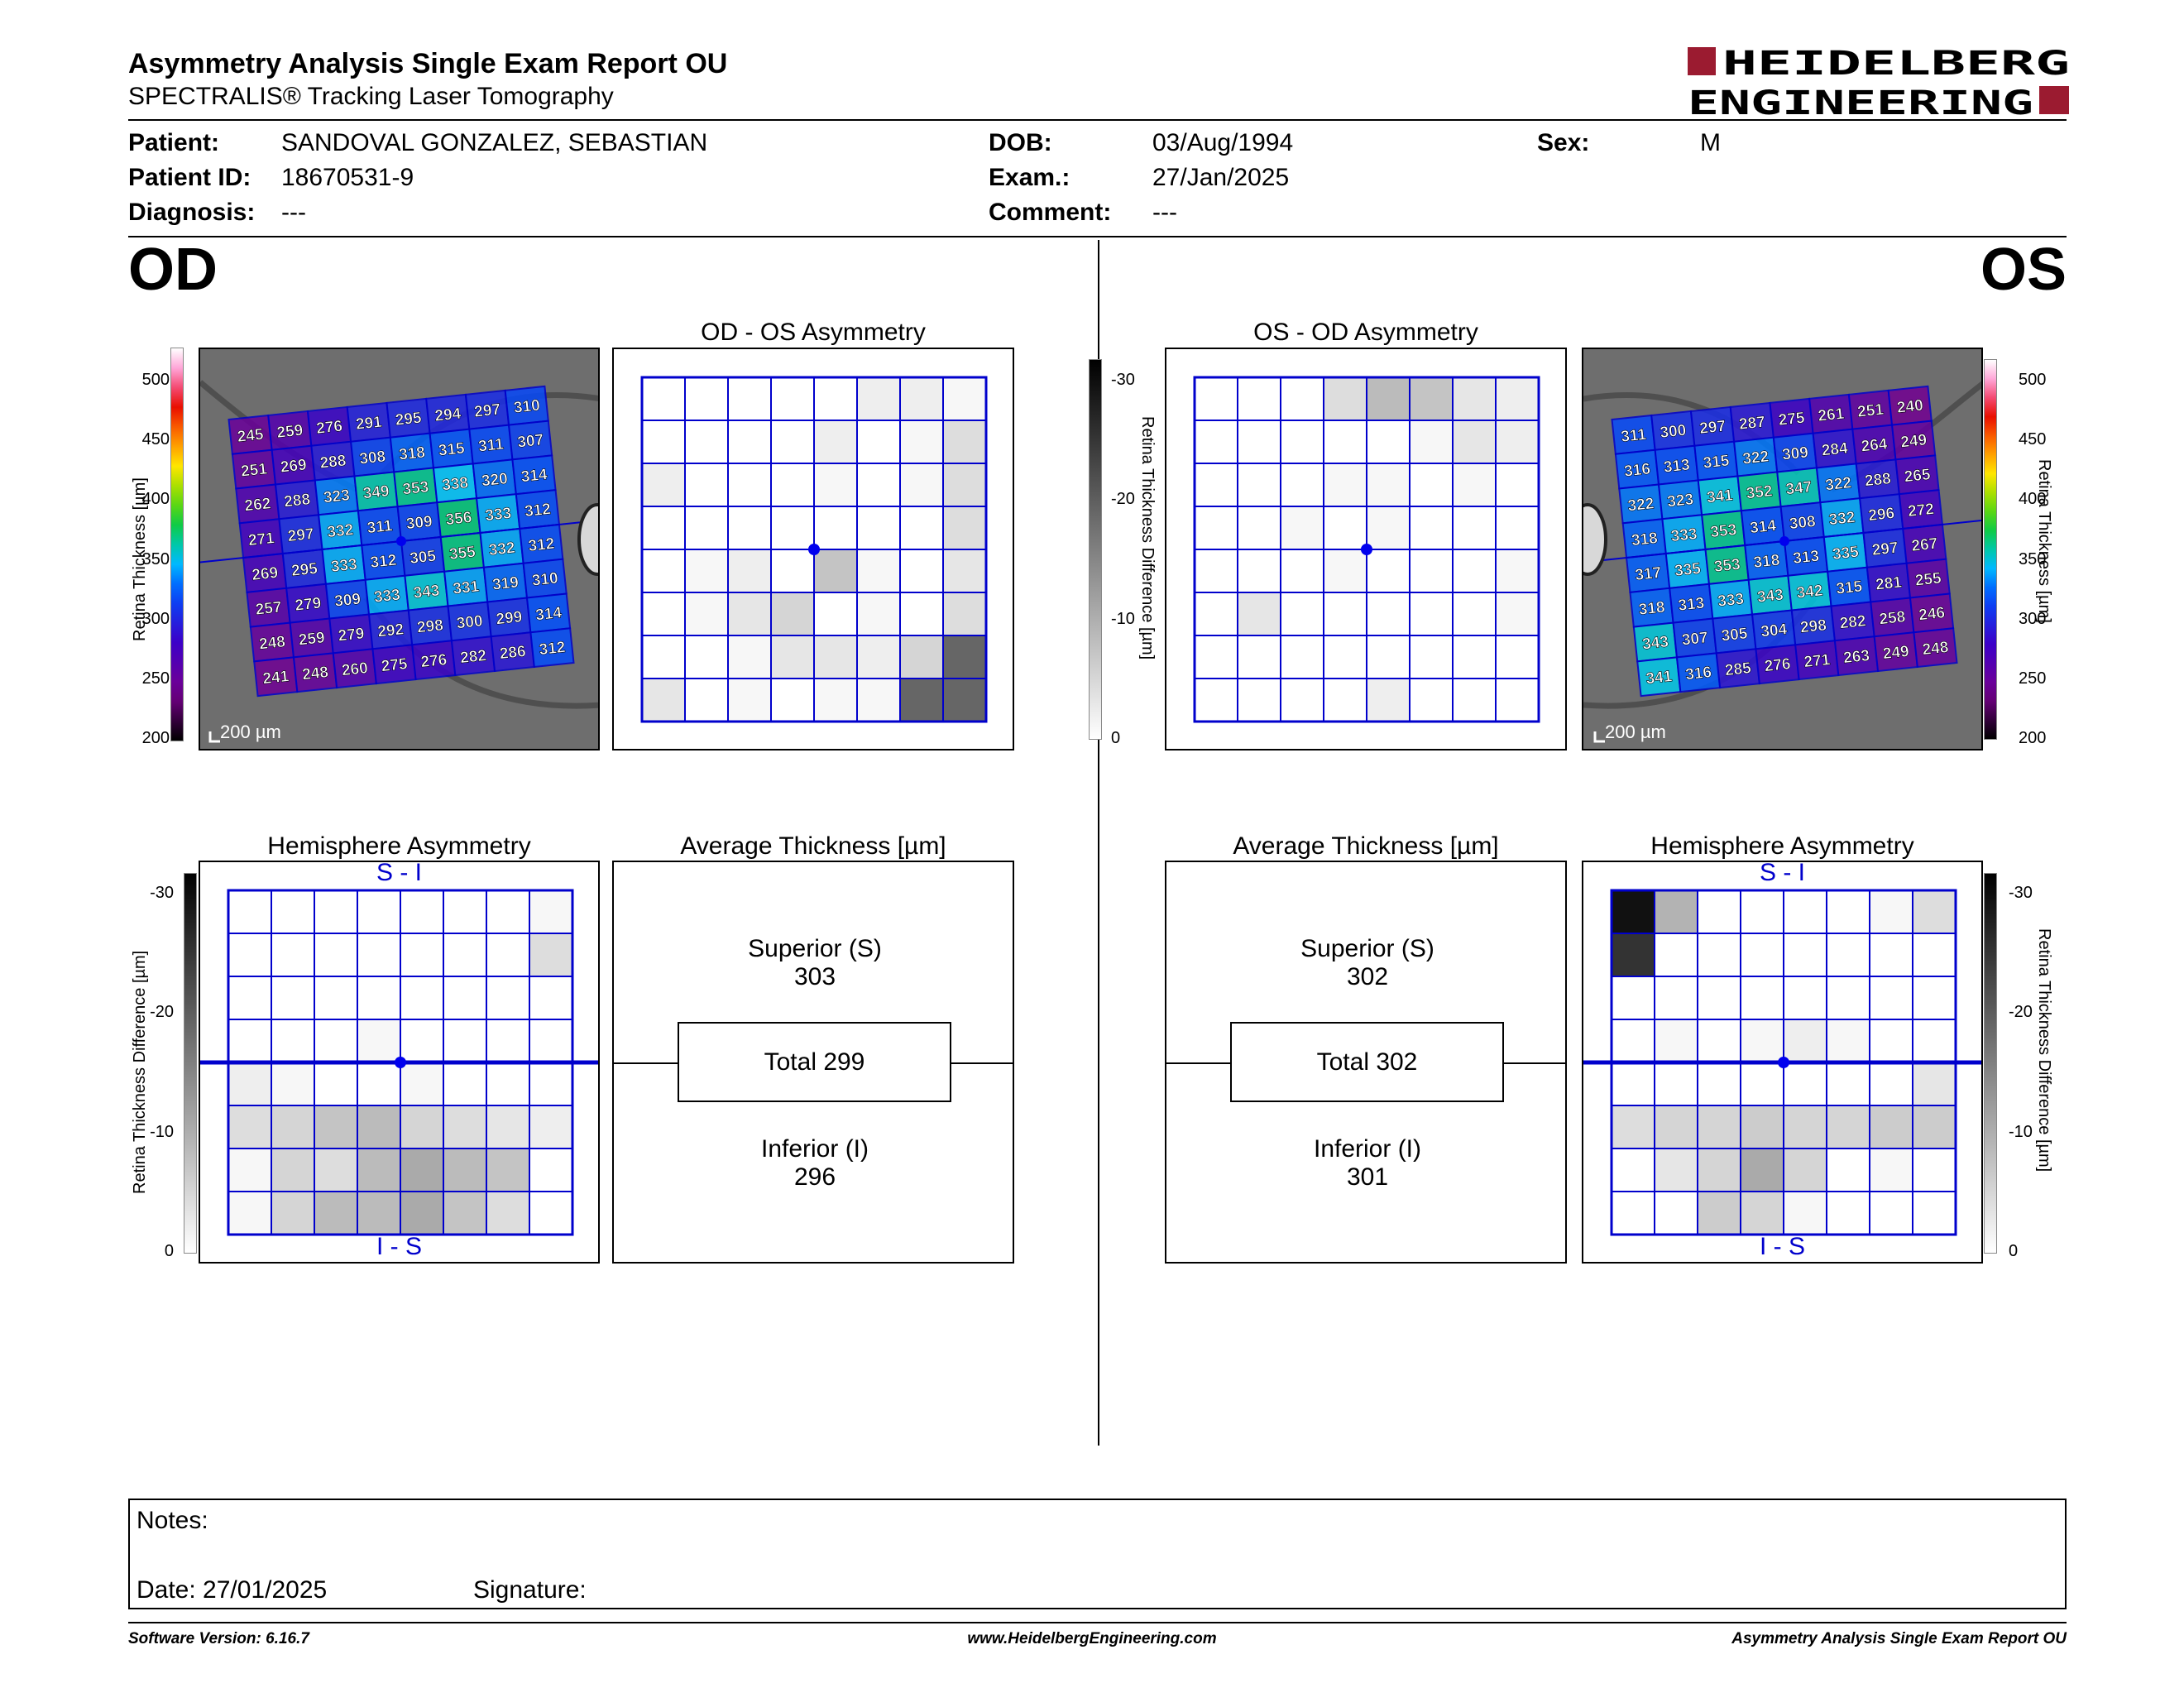  I want to click on os-superior-label: Superior (S), so click(1367, 948).